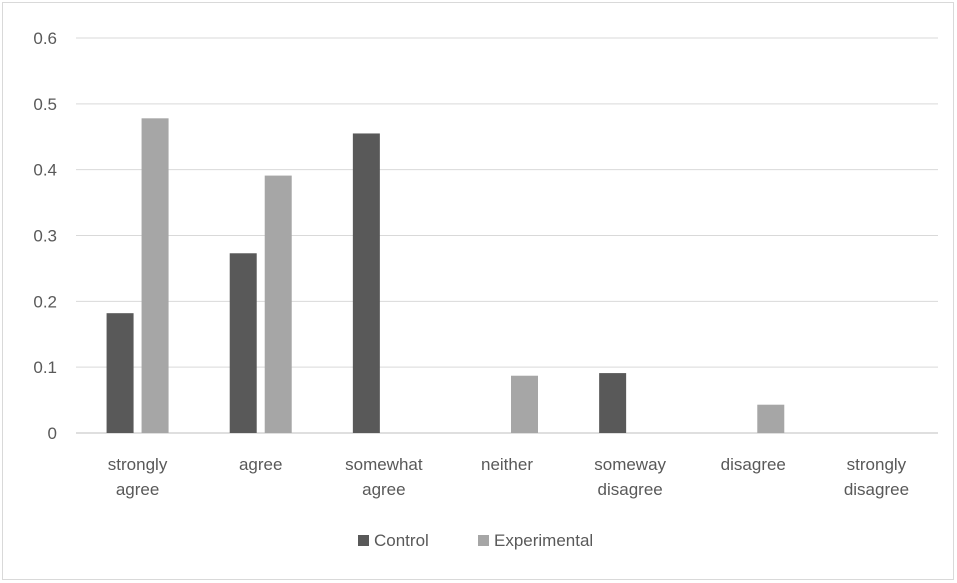  Describe the element at coordinates (483, 540) in the screenshot. I see `legend-swatch-experimental` at that location.